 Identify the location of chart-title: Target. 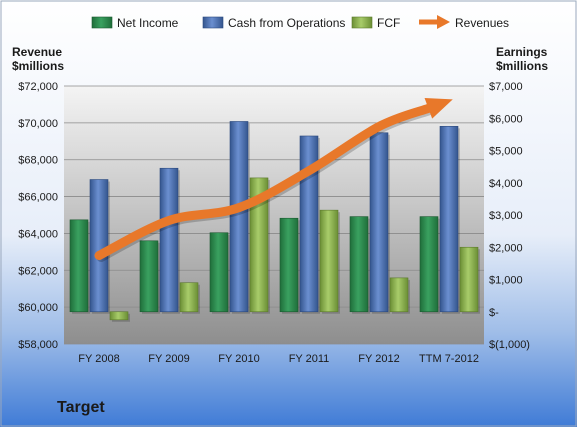
(81, 407).